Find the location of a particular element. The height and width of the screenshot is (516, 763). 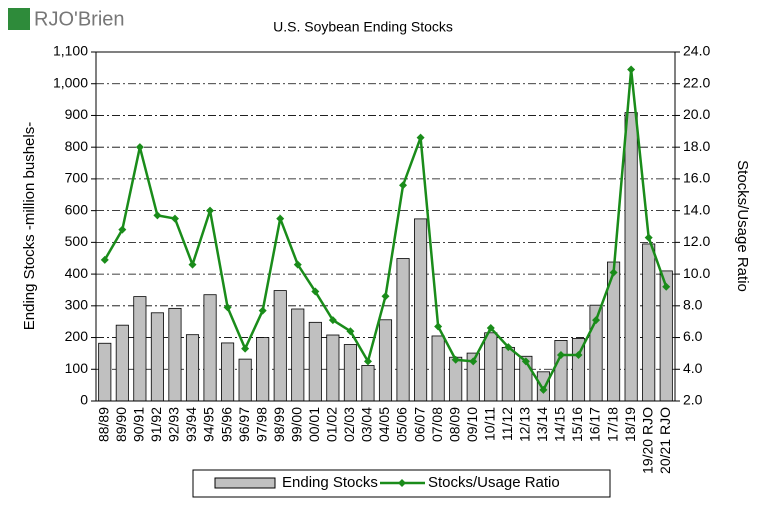

x-tick-label: 02/03 is located at coordinates (349, 424).